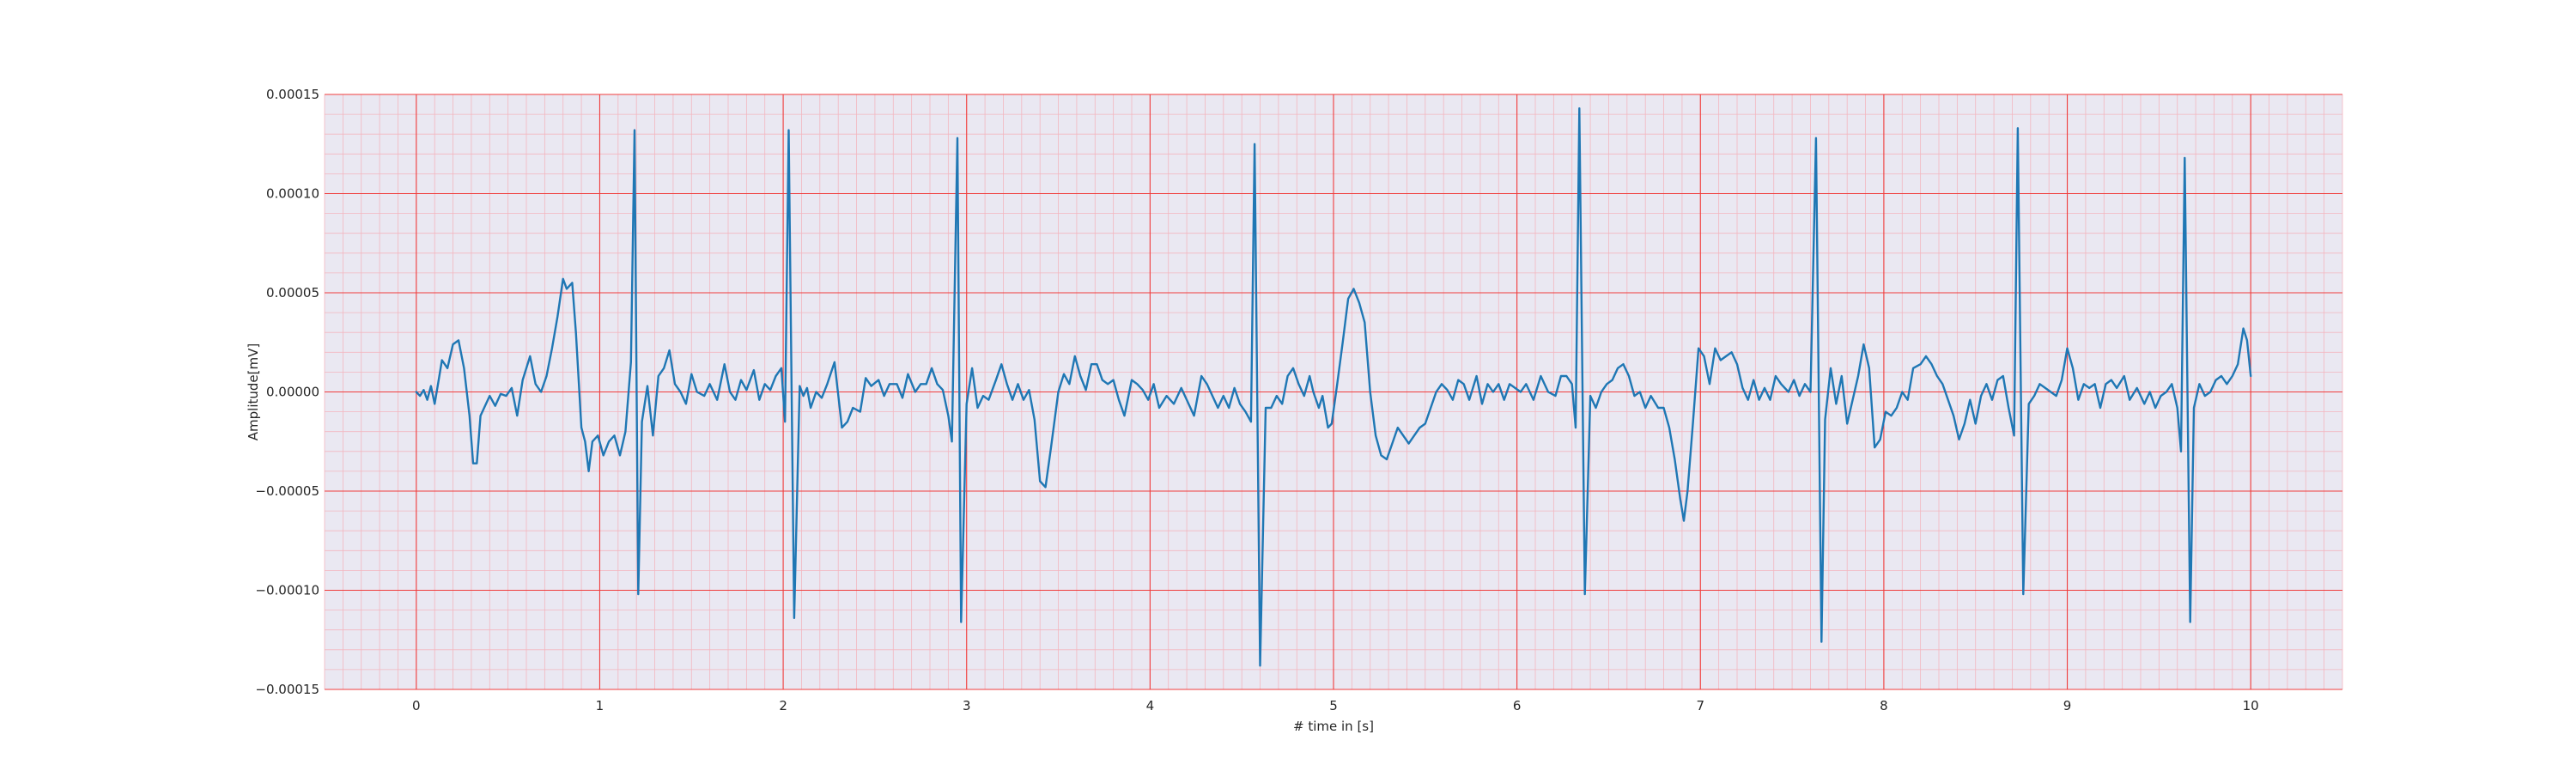 This screenshot has width=2576, height=777. Describe the element at coordinates (417, 705) in the screenshot. I see `x-tick-label: 0` at that location.